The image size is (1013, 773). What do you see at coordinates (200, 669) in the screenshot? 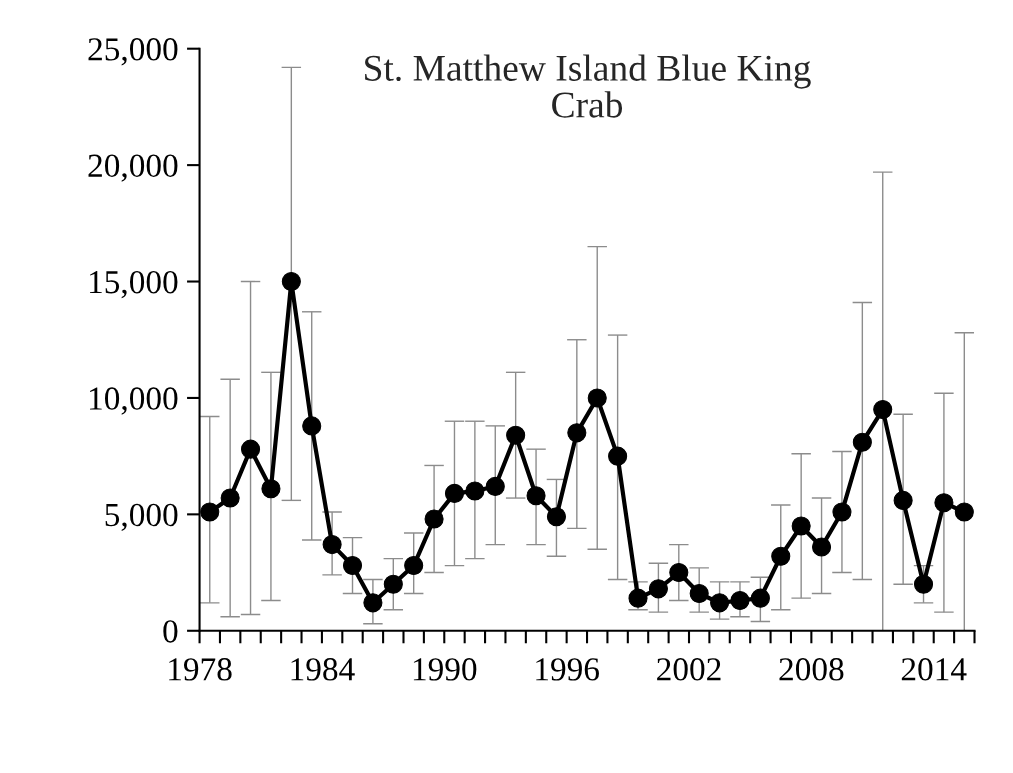
I see `x-tick-label: 1978` at bounding box center [200, 669].